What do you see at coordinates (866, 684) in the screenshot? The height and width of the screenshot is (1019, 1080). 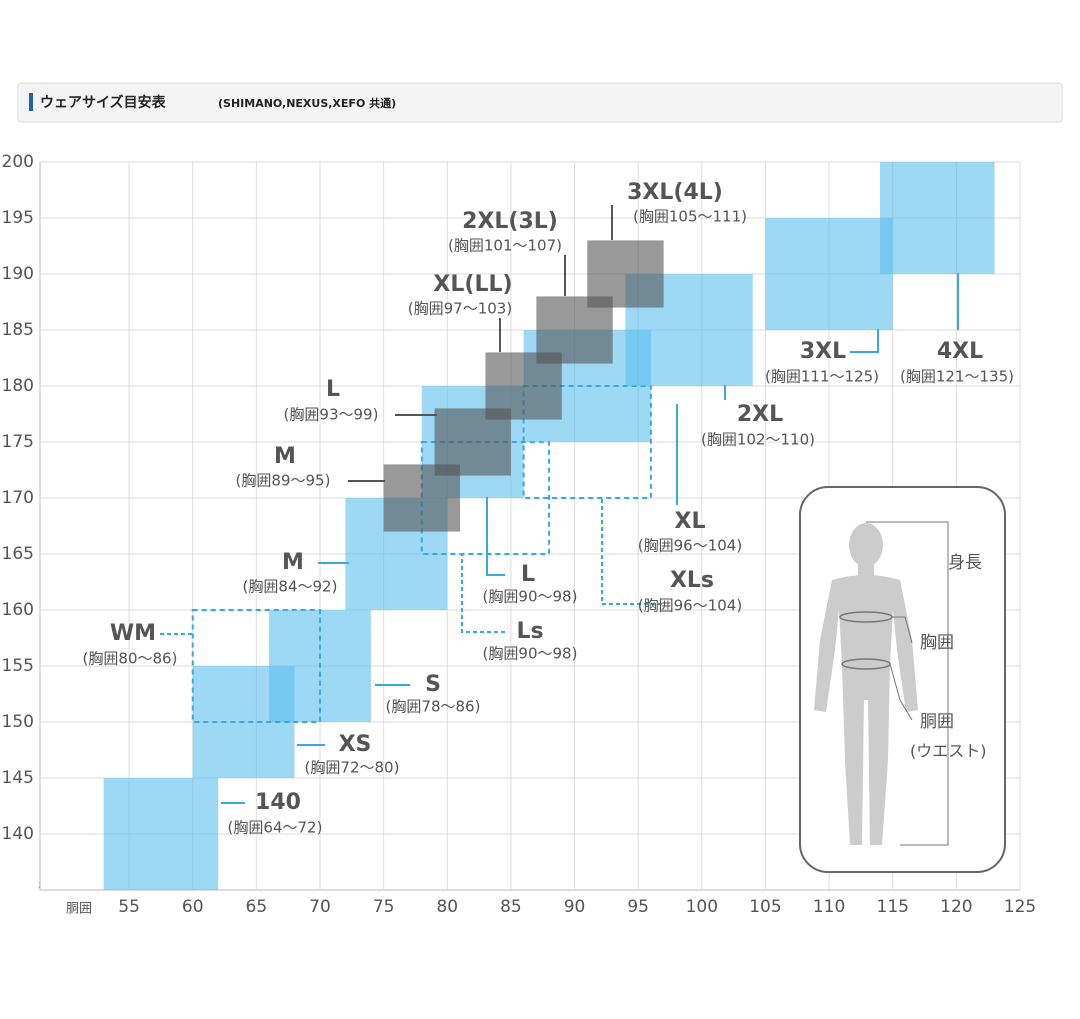 I see `silhouette` at bounding box center [866, 684].